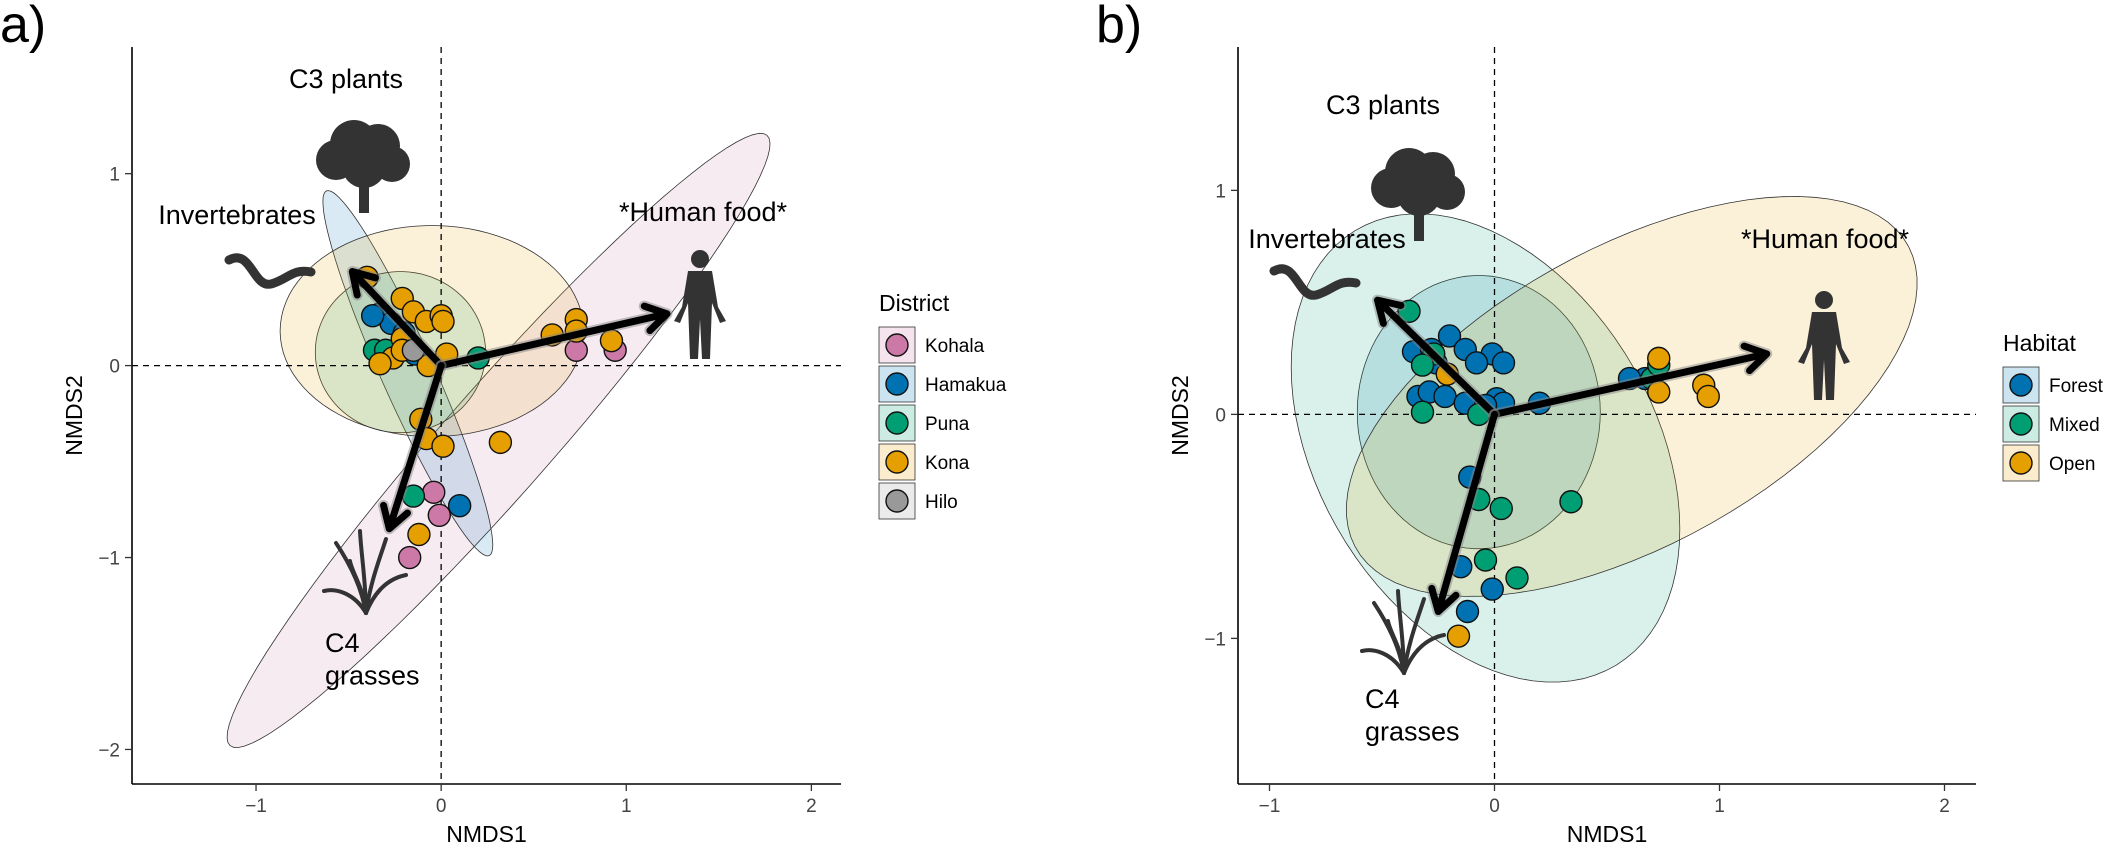 The width and height of the screenshot is (2128, 844). Describe the element at coordinates (23, 27) in the screenshot. I see `panel-label: a)` at that location.